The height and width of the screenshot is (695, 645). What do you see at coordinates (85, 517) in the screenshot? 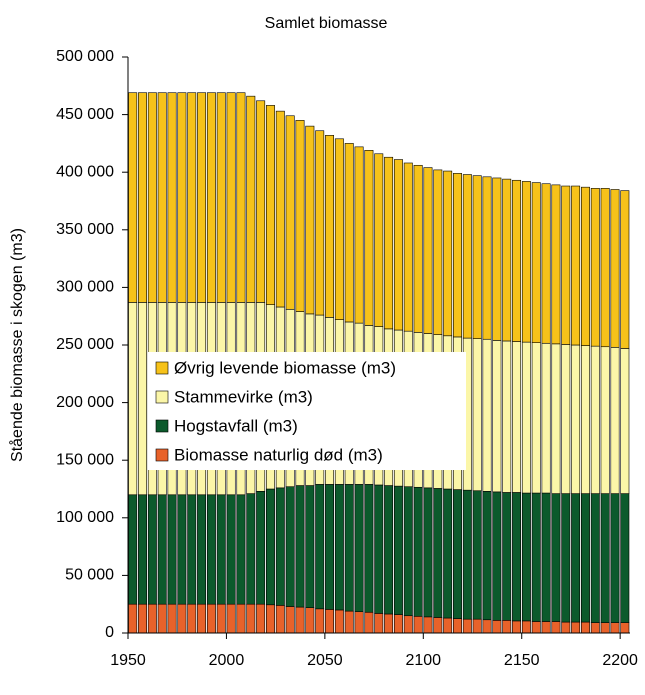
I see `y-tick-label: 100 000` at bounding box center [85, 517].